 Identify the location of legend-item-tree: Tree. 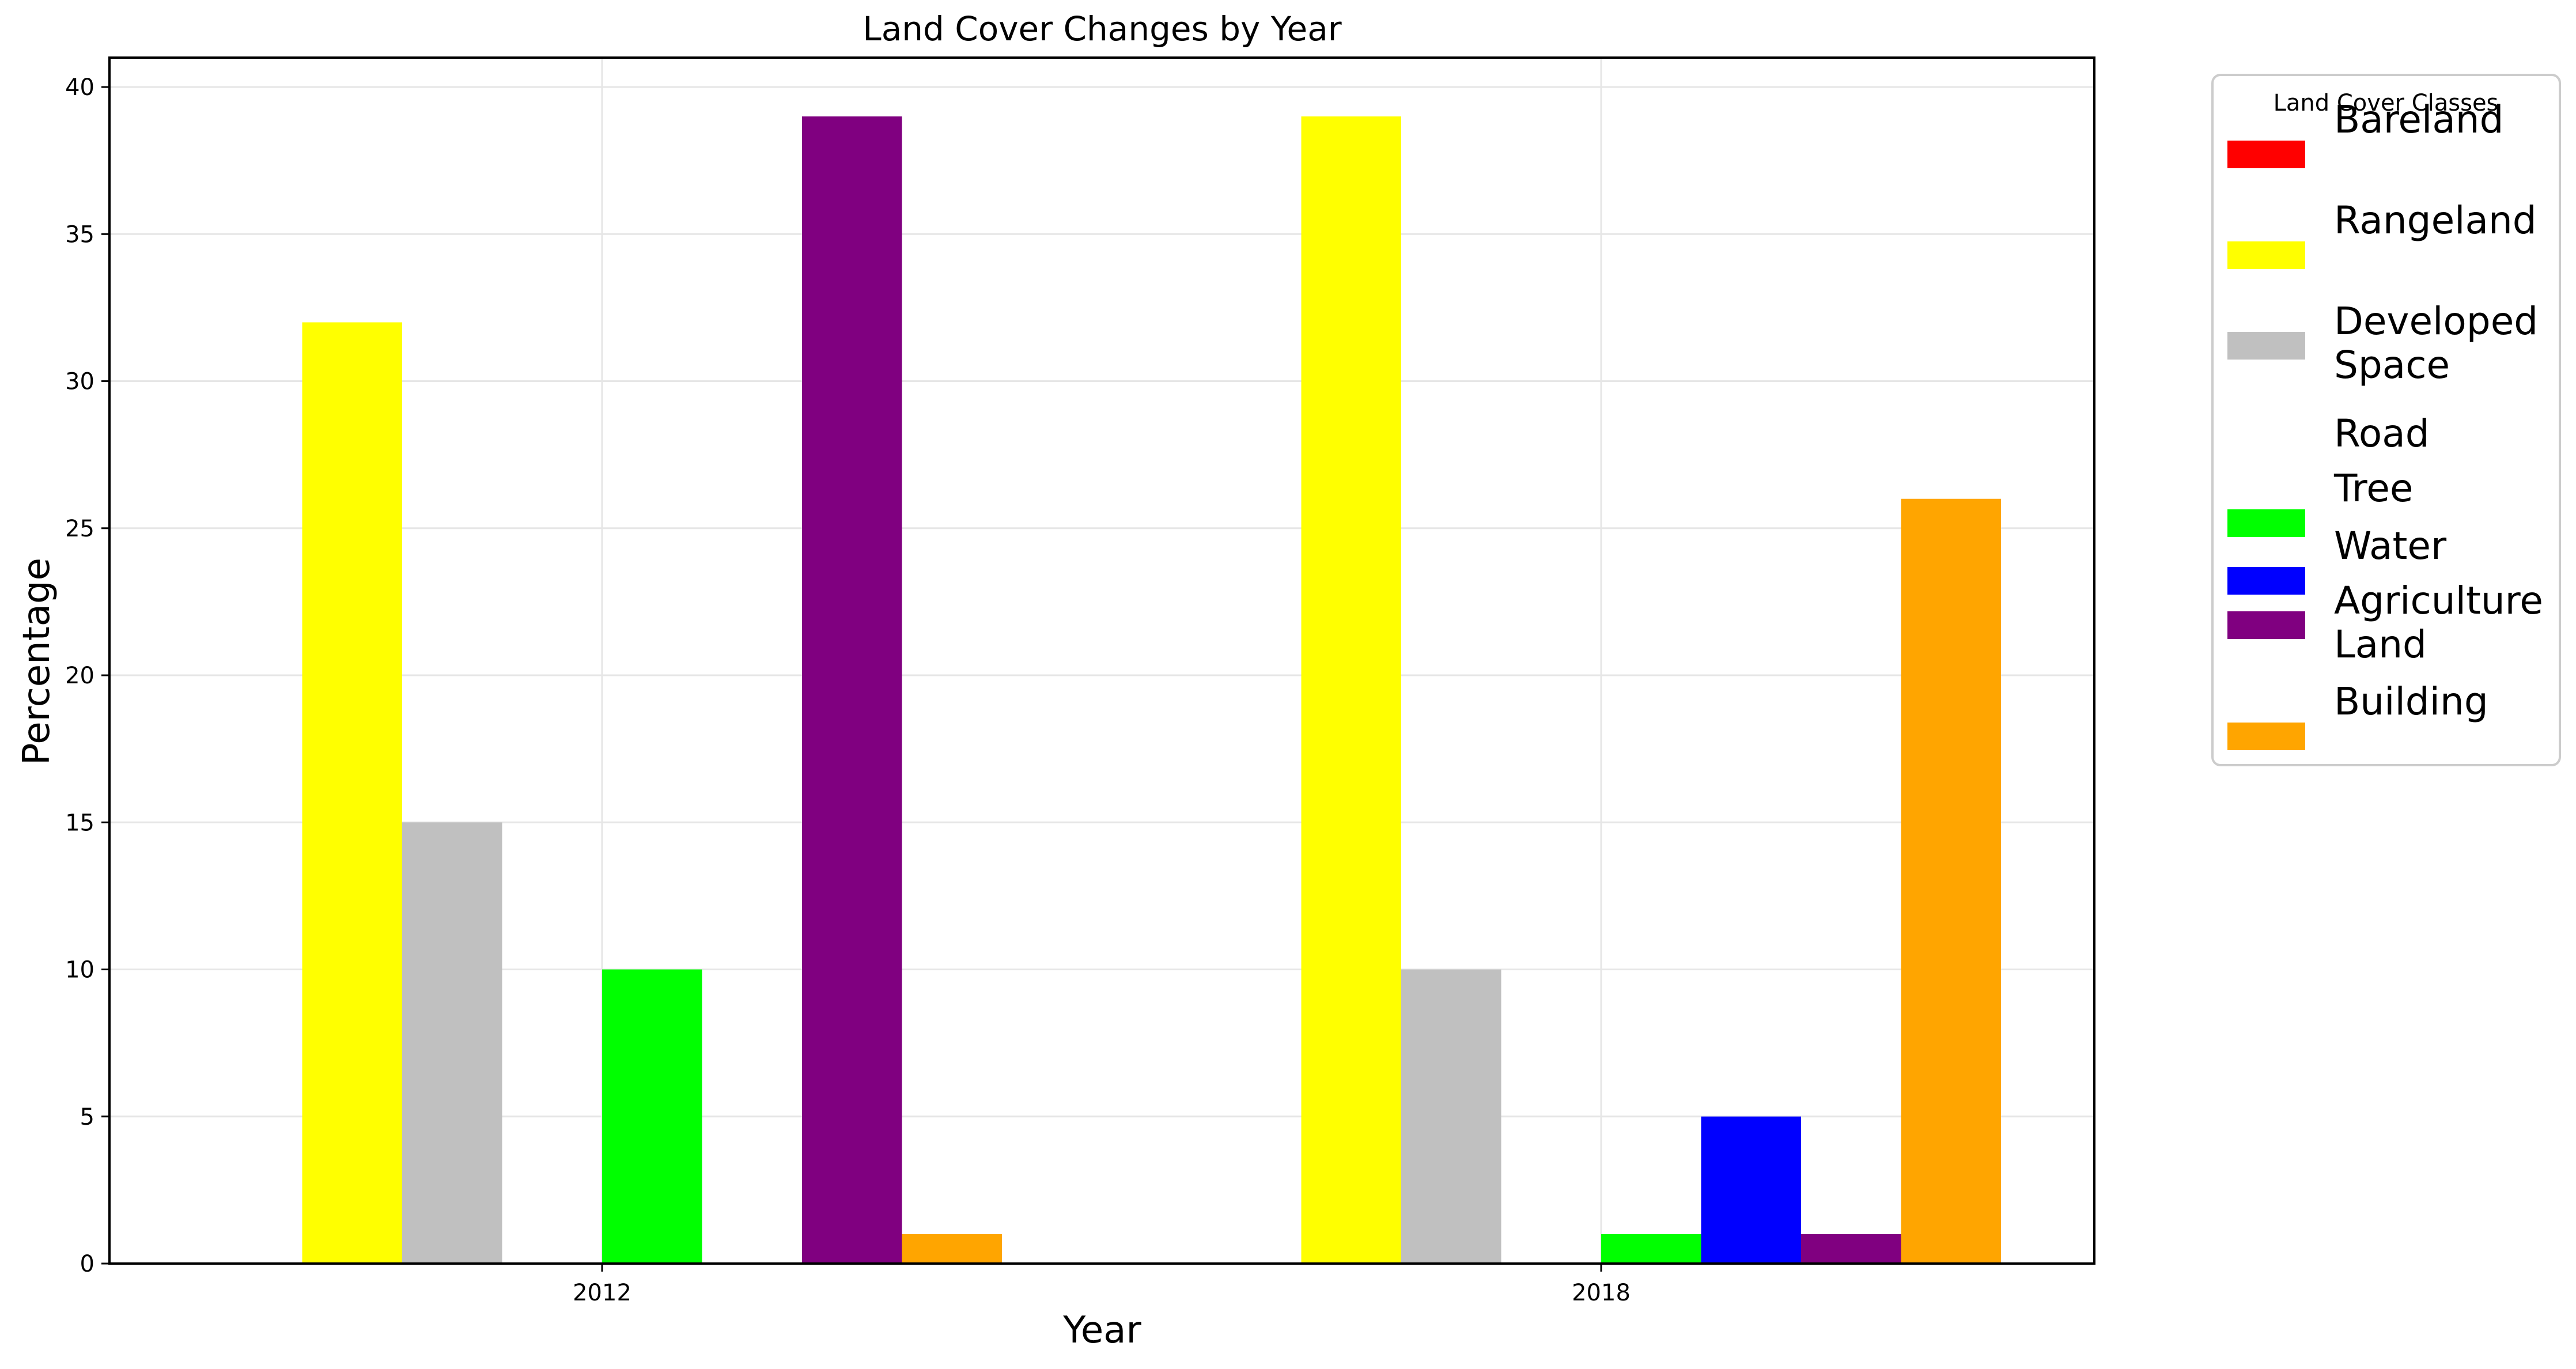
(2320, 501).